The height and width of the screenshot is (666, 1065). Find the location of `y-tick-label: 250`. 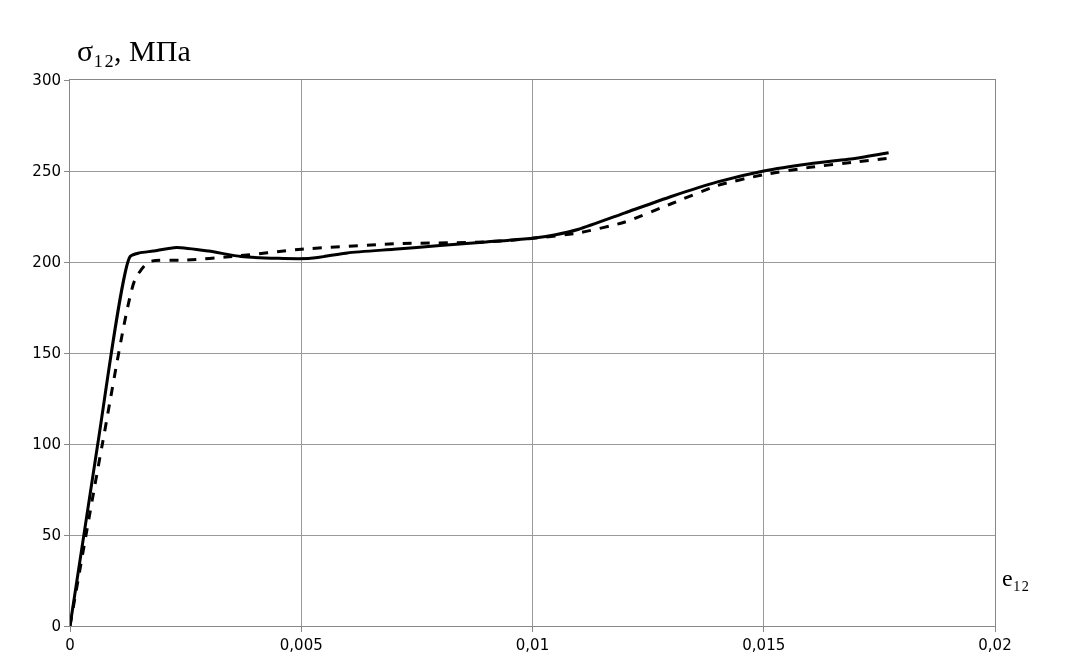

y-tick-label: 250 is located at coordinates (46, 171).